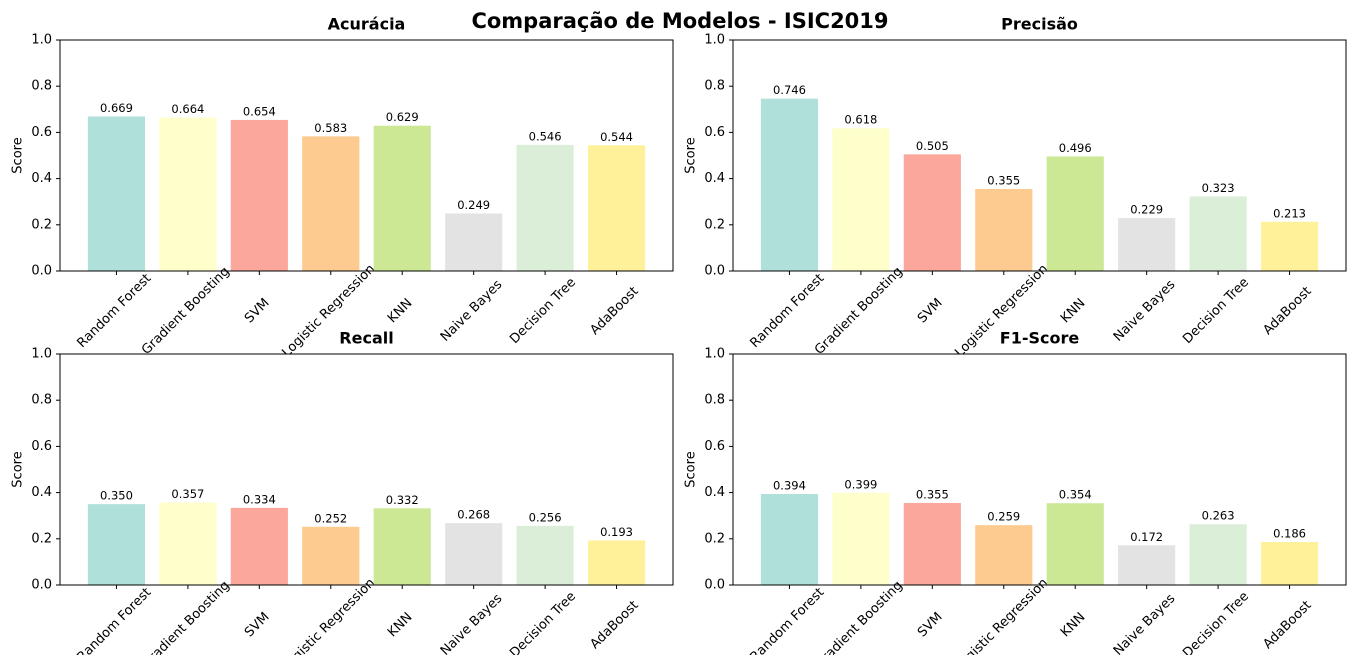 This screenshot has height=655, width=1360. Describe the element at coordinates (187, 494) in the screenshot. I see `value-label: 0.357` at that location.